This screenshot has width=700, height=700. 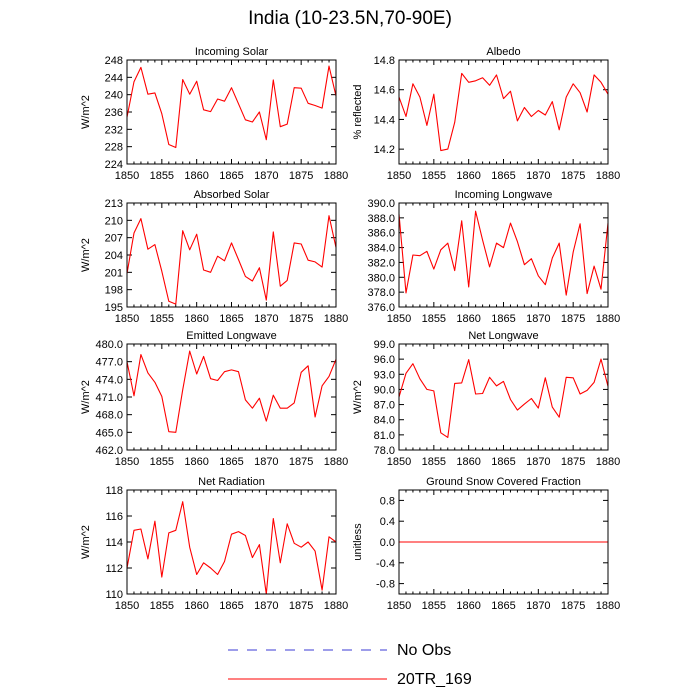 What do you see at coordinates (503, 52) in the screenshot?
I see `panel-2-title: Albedo` at bounding box center [503, 52].